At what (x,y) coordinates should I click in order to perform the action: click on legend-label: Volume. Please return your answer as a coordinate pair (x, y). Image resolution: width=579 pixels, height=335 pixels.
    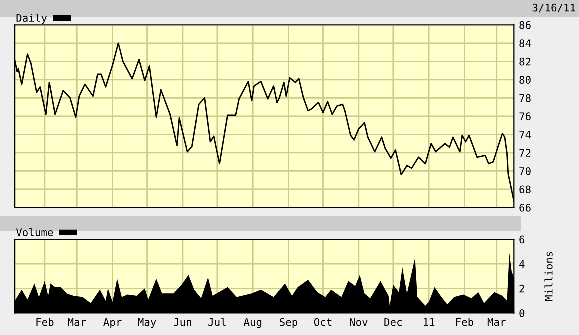
    Looking at the image, I should click on (35, 232).